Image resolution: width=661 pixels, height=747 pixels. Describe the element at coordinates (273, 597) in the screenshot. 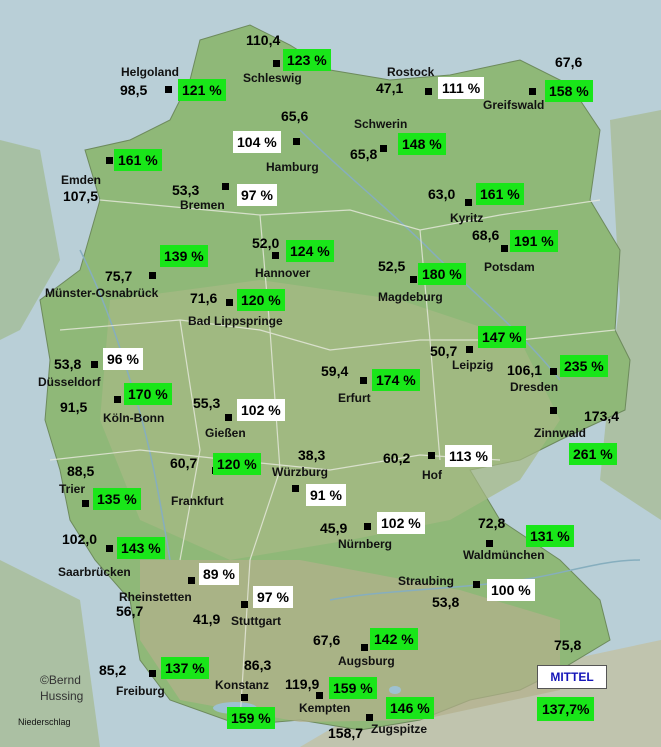

I see `percent-badge: 97 %` at that location.